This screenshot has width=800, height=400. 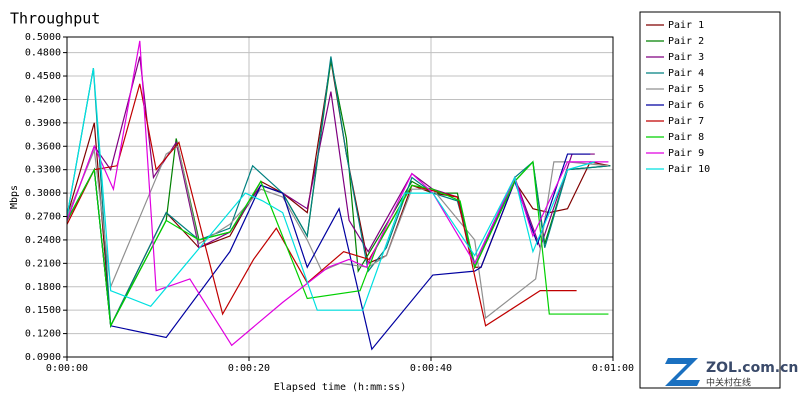 What do you see at coordinates (249, 368) in the screenshot?
I see `x-tick-label: 0:00:20` at bounding box center [249, 368].